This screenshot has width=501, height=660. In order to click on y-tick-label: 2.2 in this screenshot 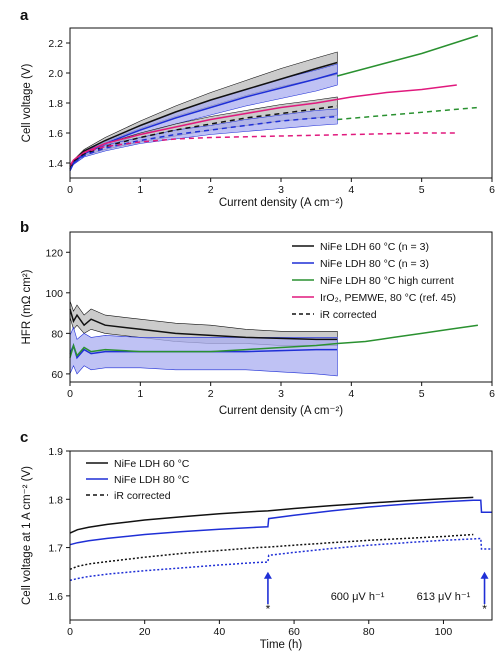, I will do `click(55, 44)`.